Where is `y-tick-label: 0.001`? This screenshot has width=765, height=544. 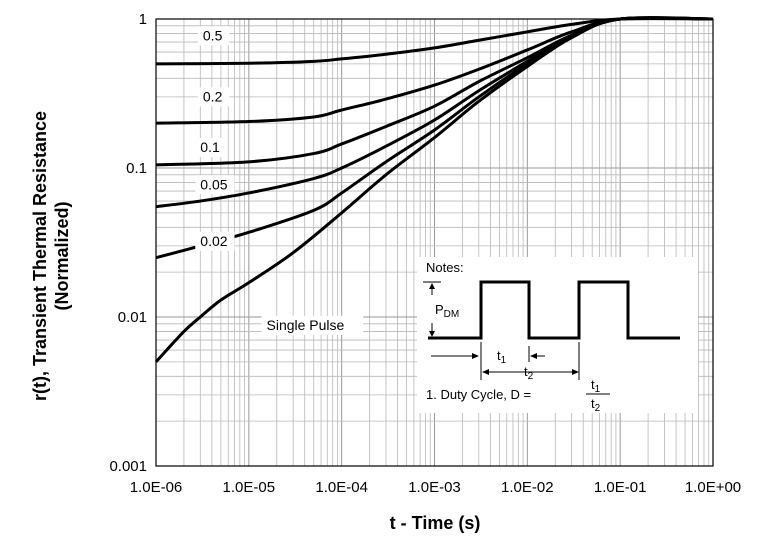
y-tick-label: 0.001 is located at coordinates (128, 466).